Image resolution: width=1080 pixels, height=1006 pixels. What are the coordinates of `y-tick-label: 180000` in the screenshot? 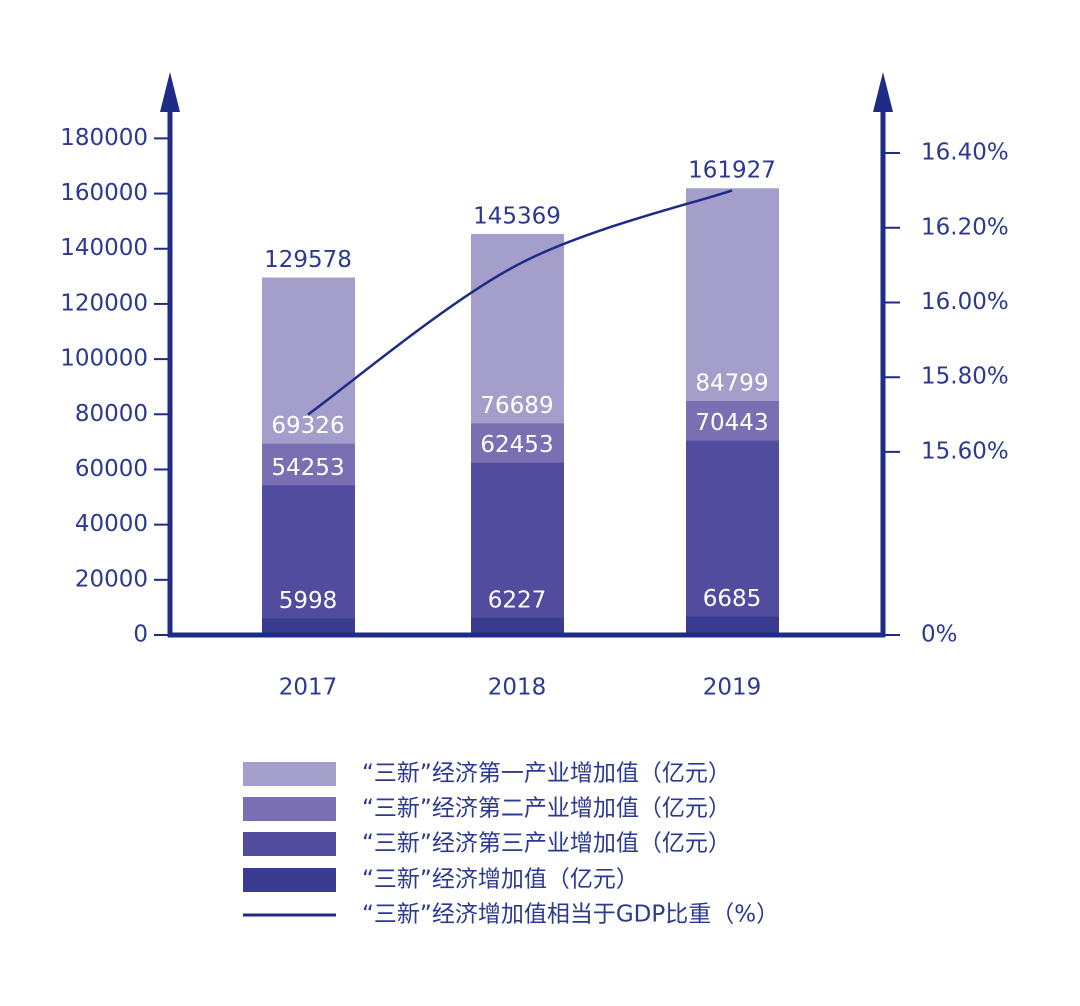 It's located at (104, 138).